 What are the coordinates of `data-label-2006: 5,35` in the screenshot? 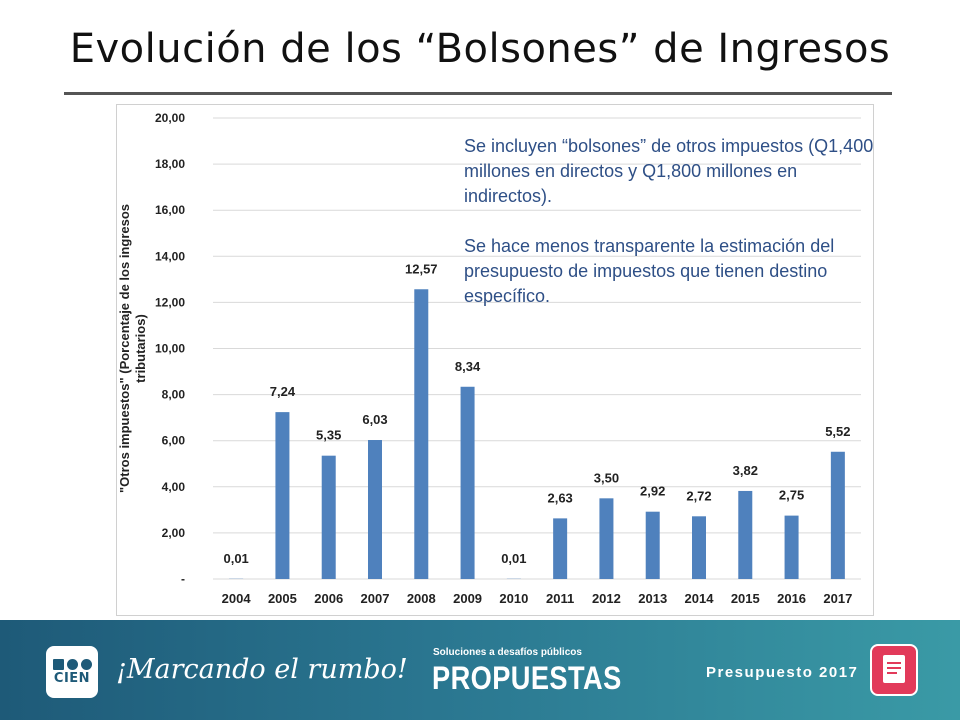 It's located at (328, 435).